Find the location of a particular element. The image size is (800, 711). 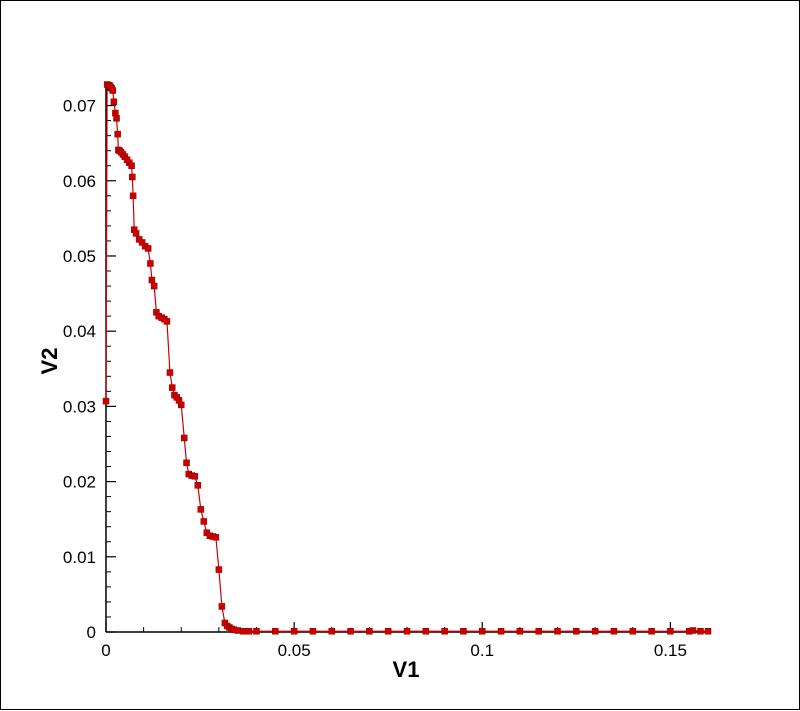

y-axis-title: V2 is located at coordinates (49, 361).